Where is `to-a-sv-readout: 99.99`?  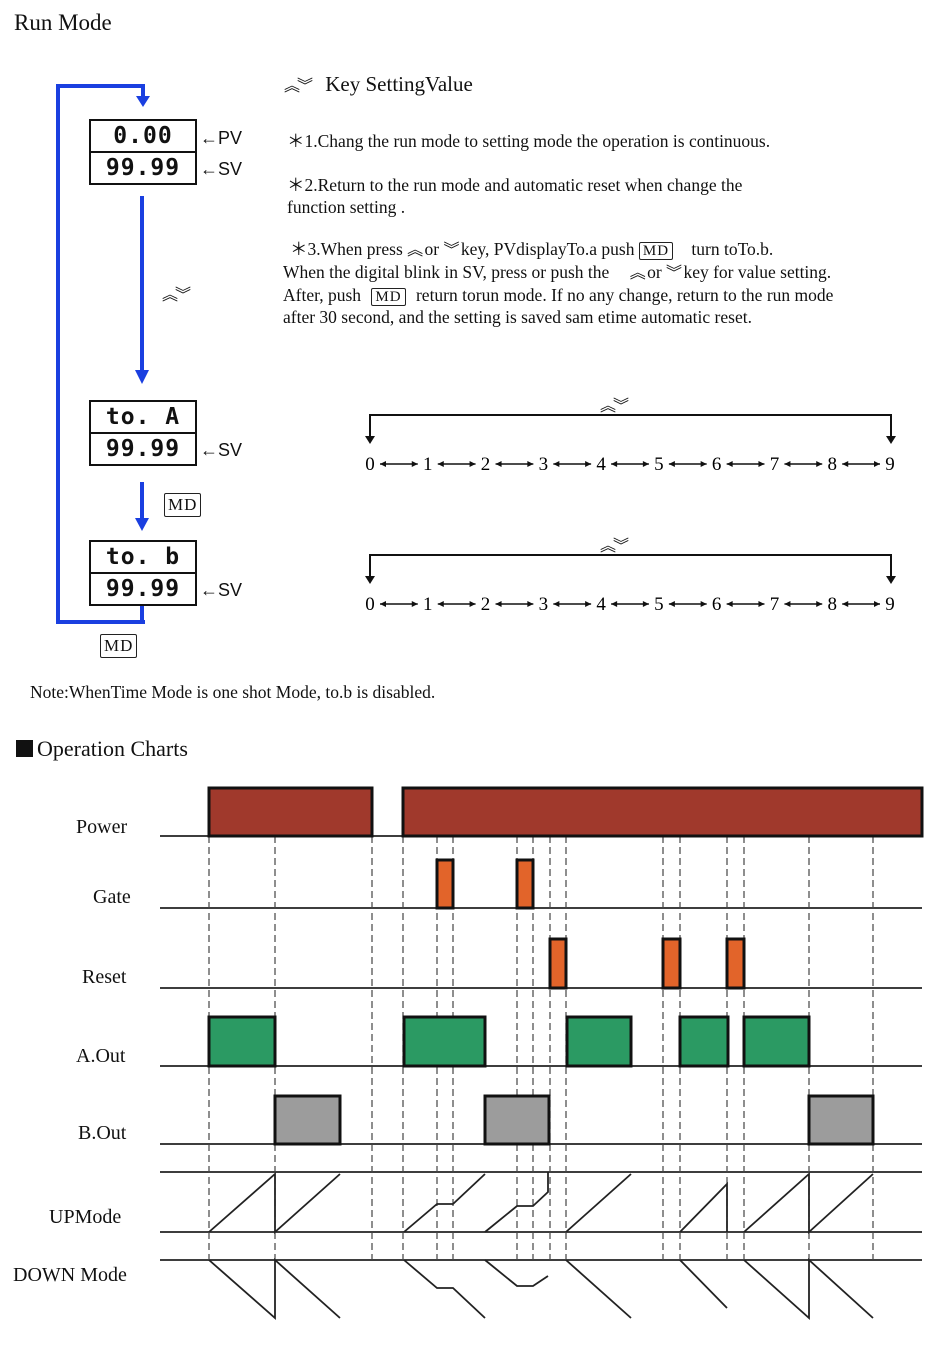
to-a-sv-readout: 99.99 is located at coordinates (143, 448).